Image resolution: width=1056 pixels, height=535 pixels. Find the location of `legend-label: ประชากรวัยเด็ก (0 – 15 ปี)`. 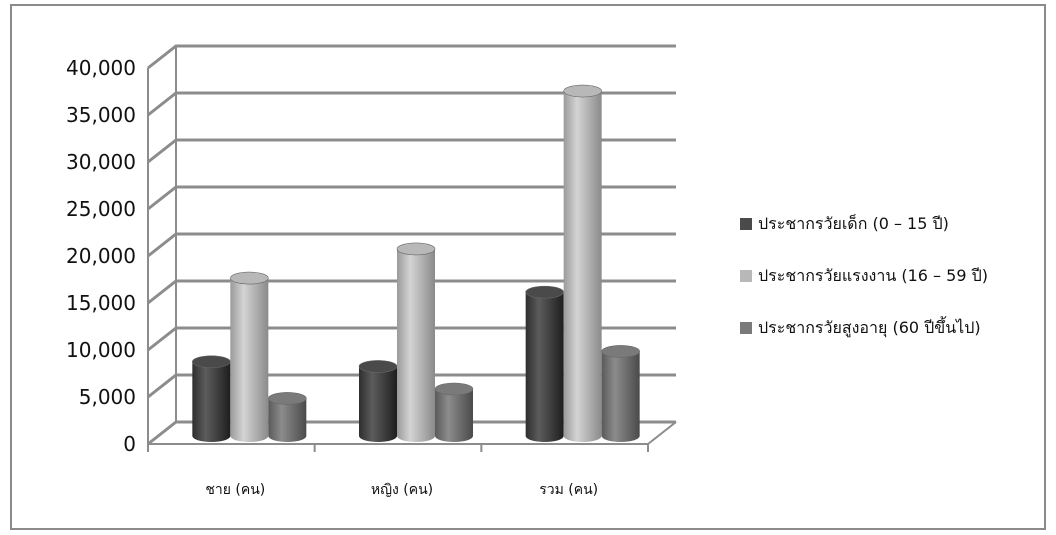

legend-label: ประชากรวัยเด็ก (0 – 15 ปี) is located at coordinates (853, 223).